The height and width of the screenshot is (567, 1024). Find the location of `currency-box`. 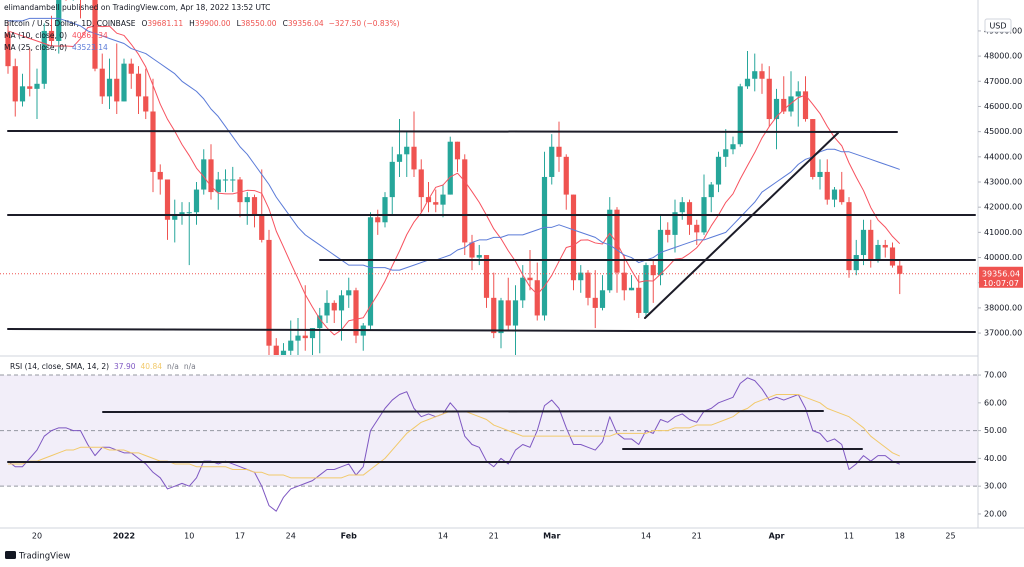

currency-box is located at coordinates (998, 25).